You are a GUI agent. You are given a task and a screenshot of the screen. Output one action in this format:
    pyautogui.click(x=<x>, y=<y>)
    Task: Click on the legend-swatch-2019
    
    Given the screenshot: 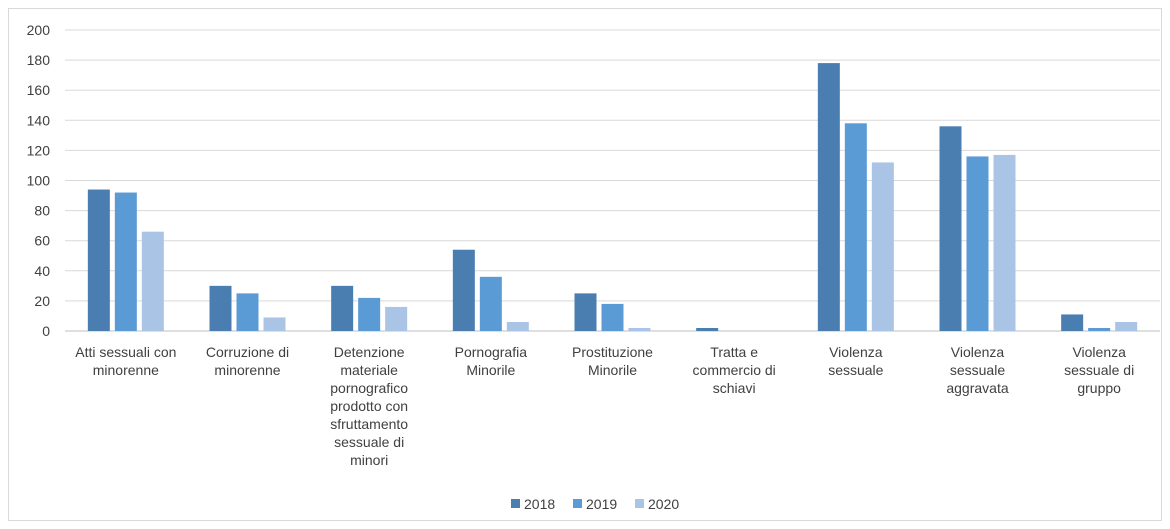 What is the action you would take?
    pyautogui.click(x=577, y=503)
    